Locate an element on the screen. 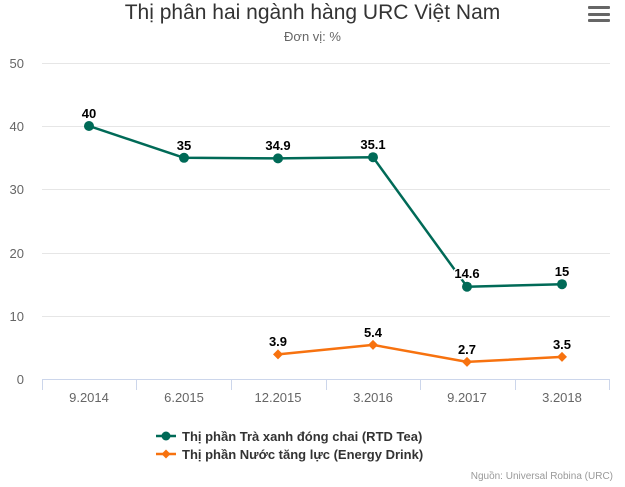  data-label: 40 is located at coordinates (89, 113).